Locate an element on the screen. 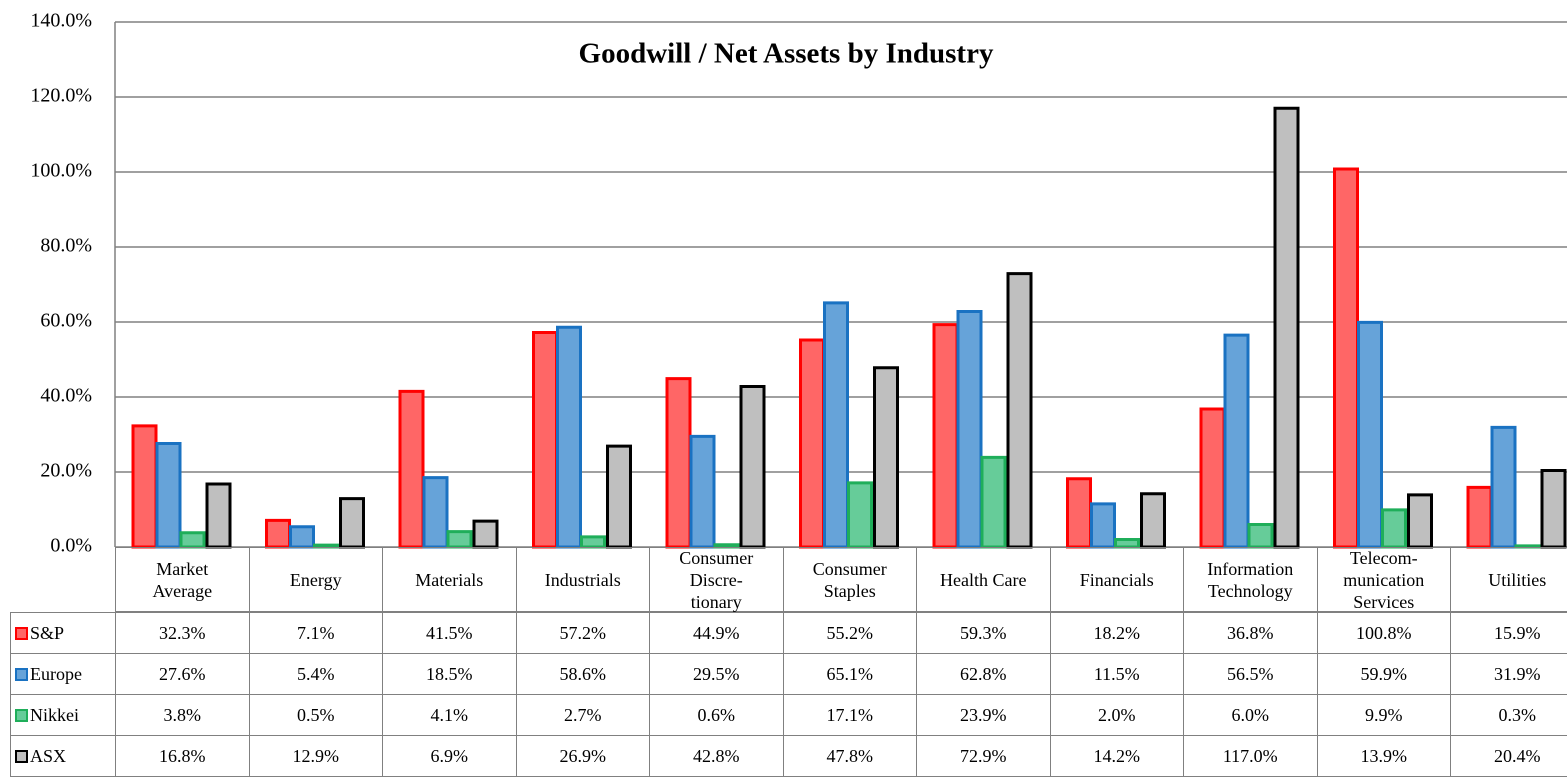 The width and height of the screenshot is (1567, 778). y-tick-label: 60.0% is located at coordinates (66, 321).